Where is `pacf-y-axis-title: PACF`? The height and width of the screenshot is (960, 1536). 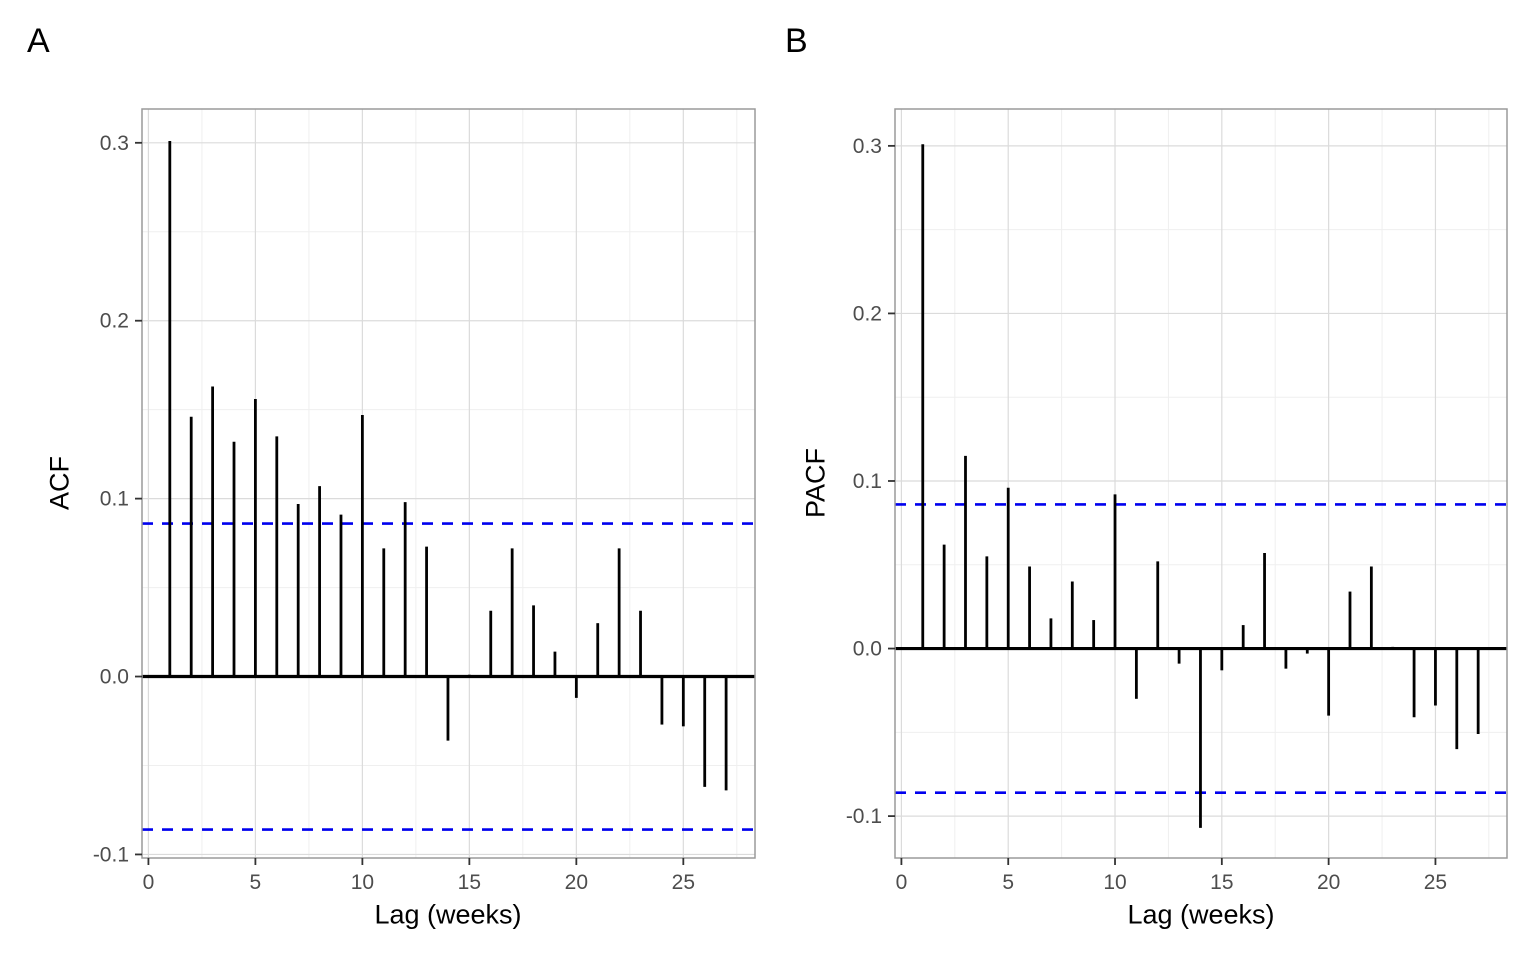
pacf-y-axis-title: PACF is located at coordinates (815, 483).